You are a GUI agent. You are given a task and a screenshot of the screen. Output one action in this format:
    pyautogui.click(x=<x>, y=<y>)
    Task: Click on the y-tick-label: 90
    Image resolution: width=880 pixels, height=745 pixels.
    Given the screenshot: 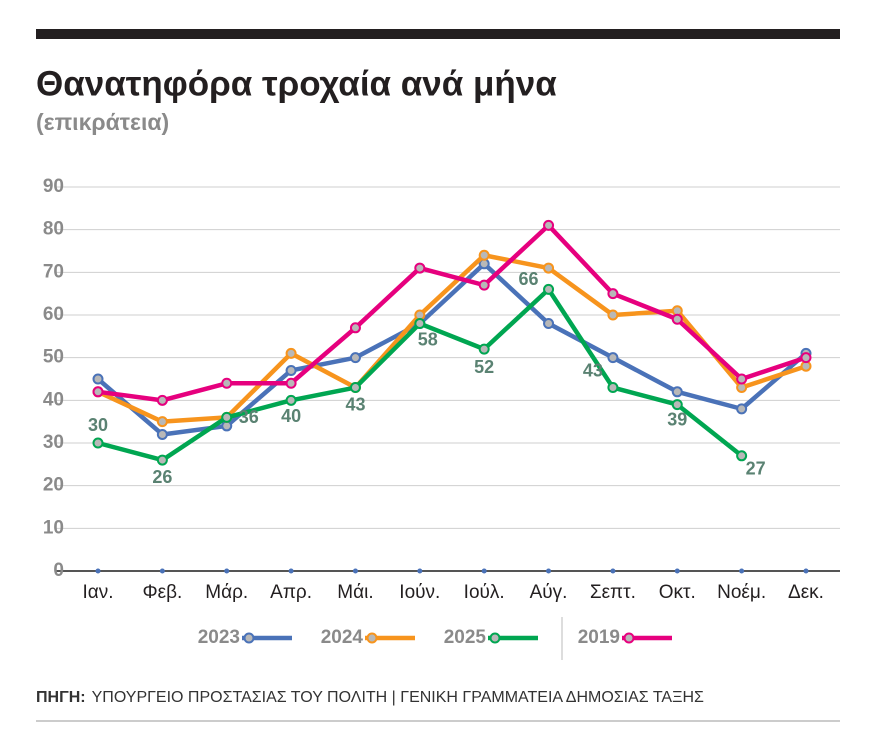 What is the action you would take?
    pyautogui.click(x=53, y=186)
    